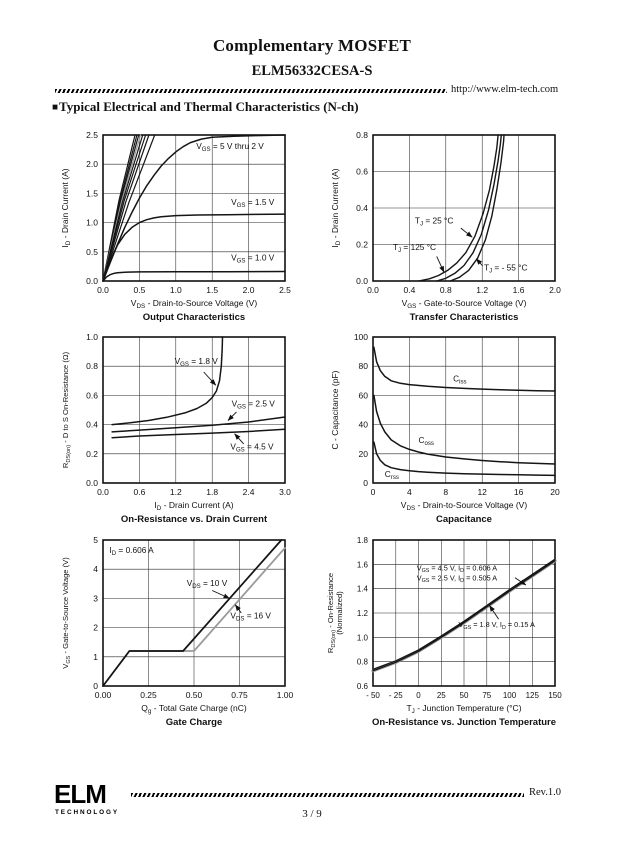 Image resolution: width=624 pixels, height=865 pixels. Describe the element at coordinates (66, 613) in the screenshot. I see `y-axis-label: VGS - Gate-to-Source Voltage (V)` at that location.